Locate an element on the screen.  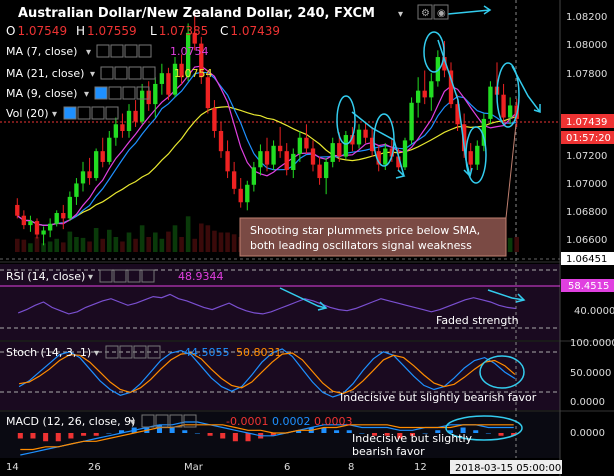
macd-label: MACD (12, 26, close, 9) is located at coordinates (70, 421).